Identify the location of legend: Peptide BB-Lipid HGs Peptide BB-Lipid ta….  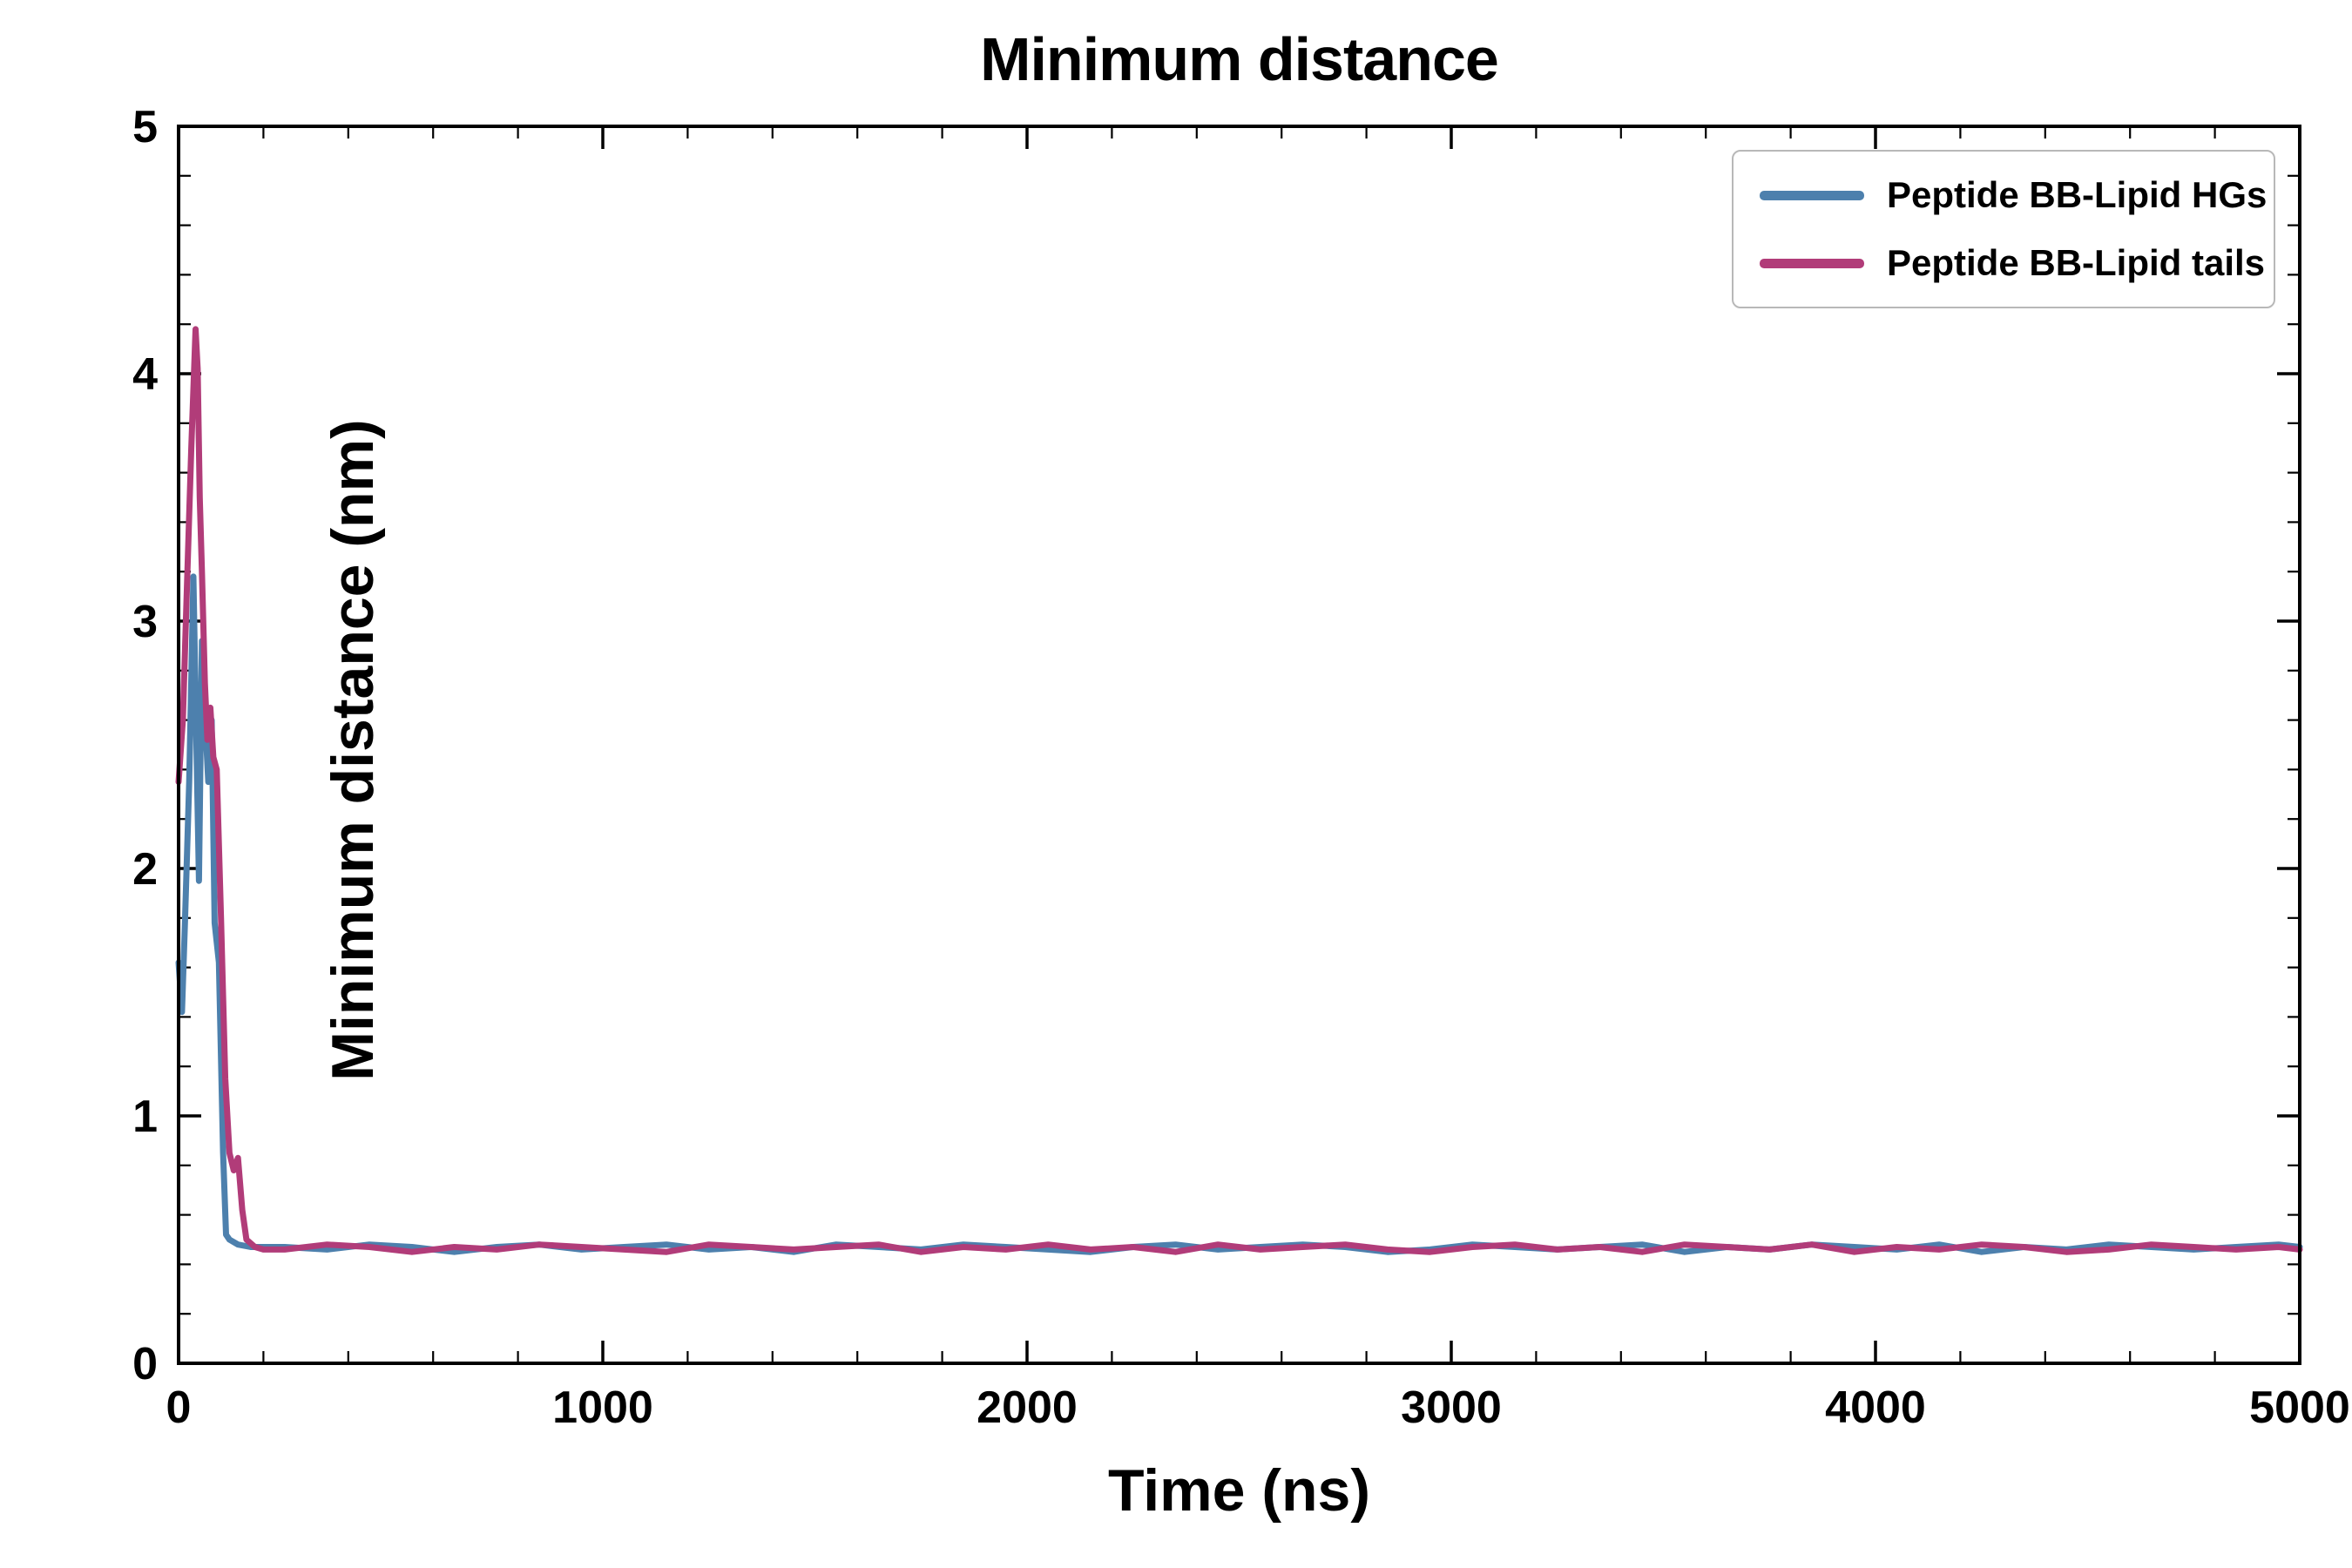
(2003, 229).